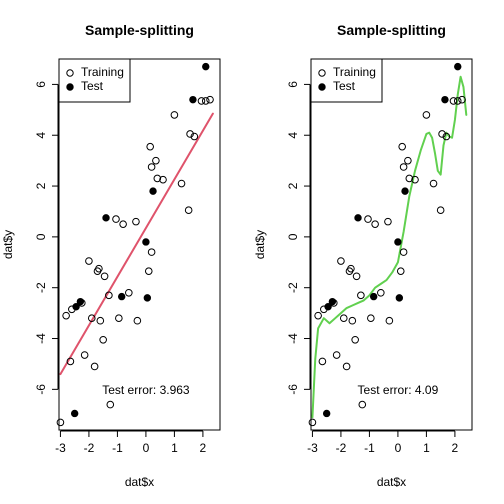 The height and width of the screenshot is (504, 504). I want to click on y-axis-label: dat$y, so click(8, 244).